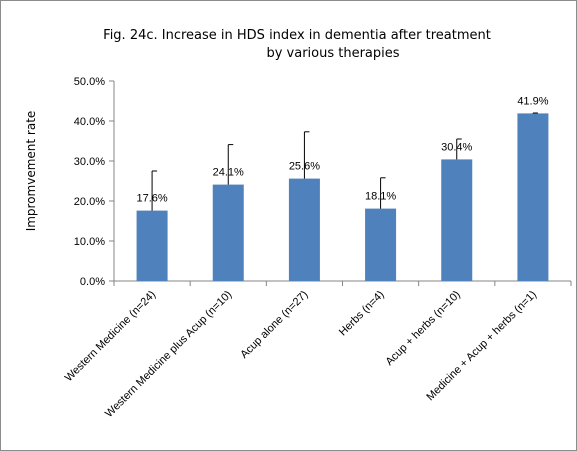  Describe the element at coordinates (89, 82) in the screenshot. I see `y-tick-label: 50.0%` at that location.